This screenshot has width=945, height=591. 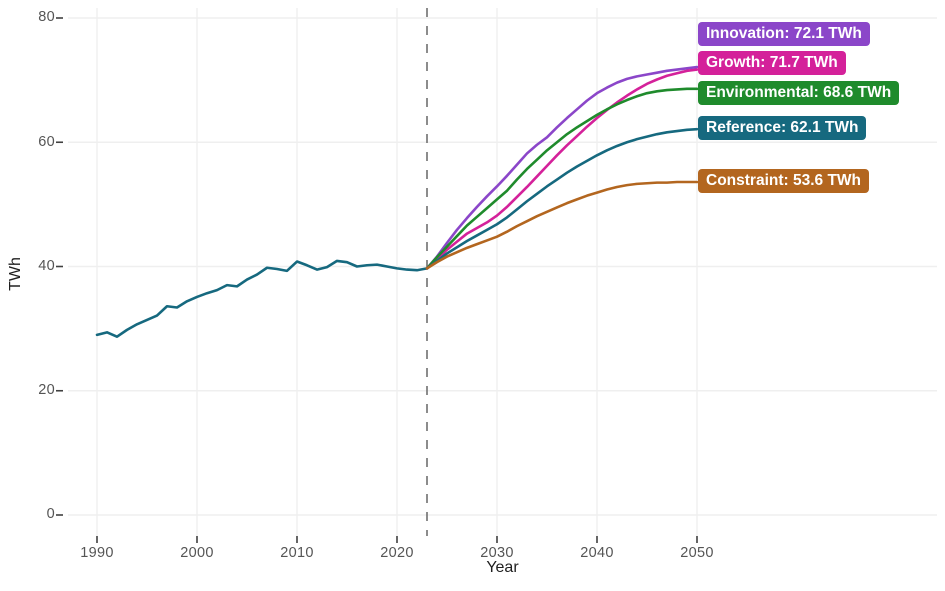 I want to click on annotation-constraint: Constraint: 53.6 TWh, so click(x=784, y=181).